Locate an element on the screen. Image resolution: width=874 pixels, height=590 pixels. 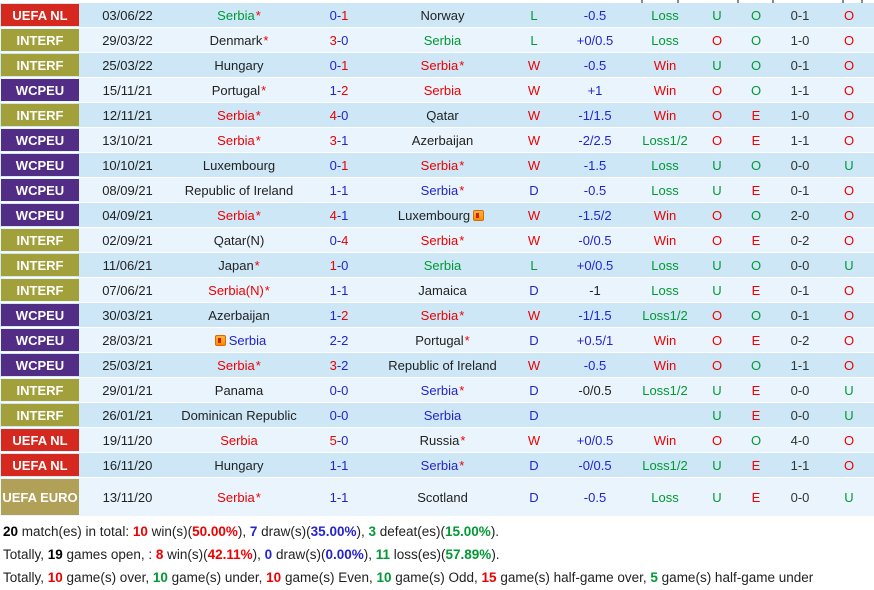
match-date: 12/11/21 is located at coordinates (127, 115).